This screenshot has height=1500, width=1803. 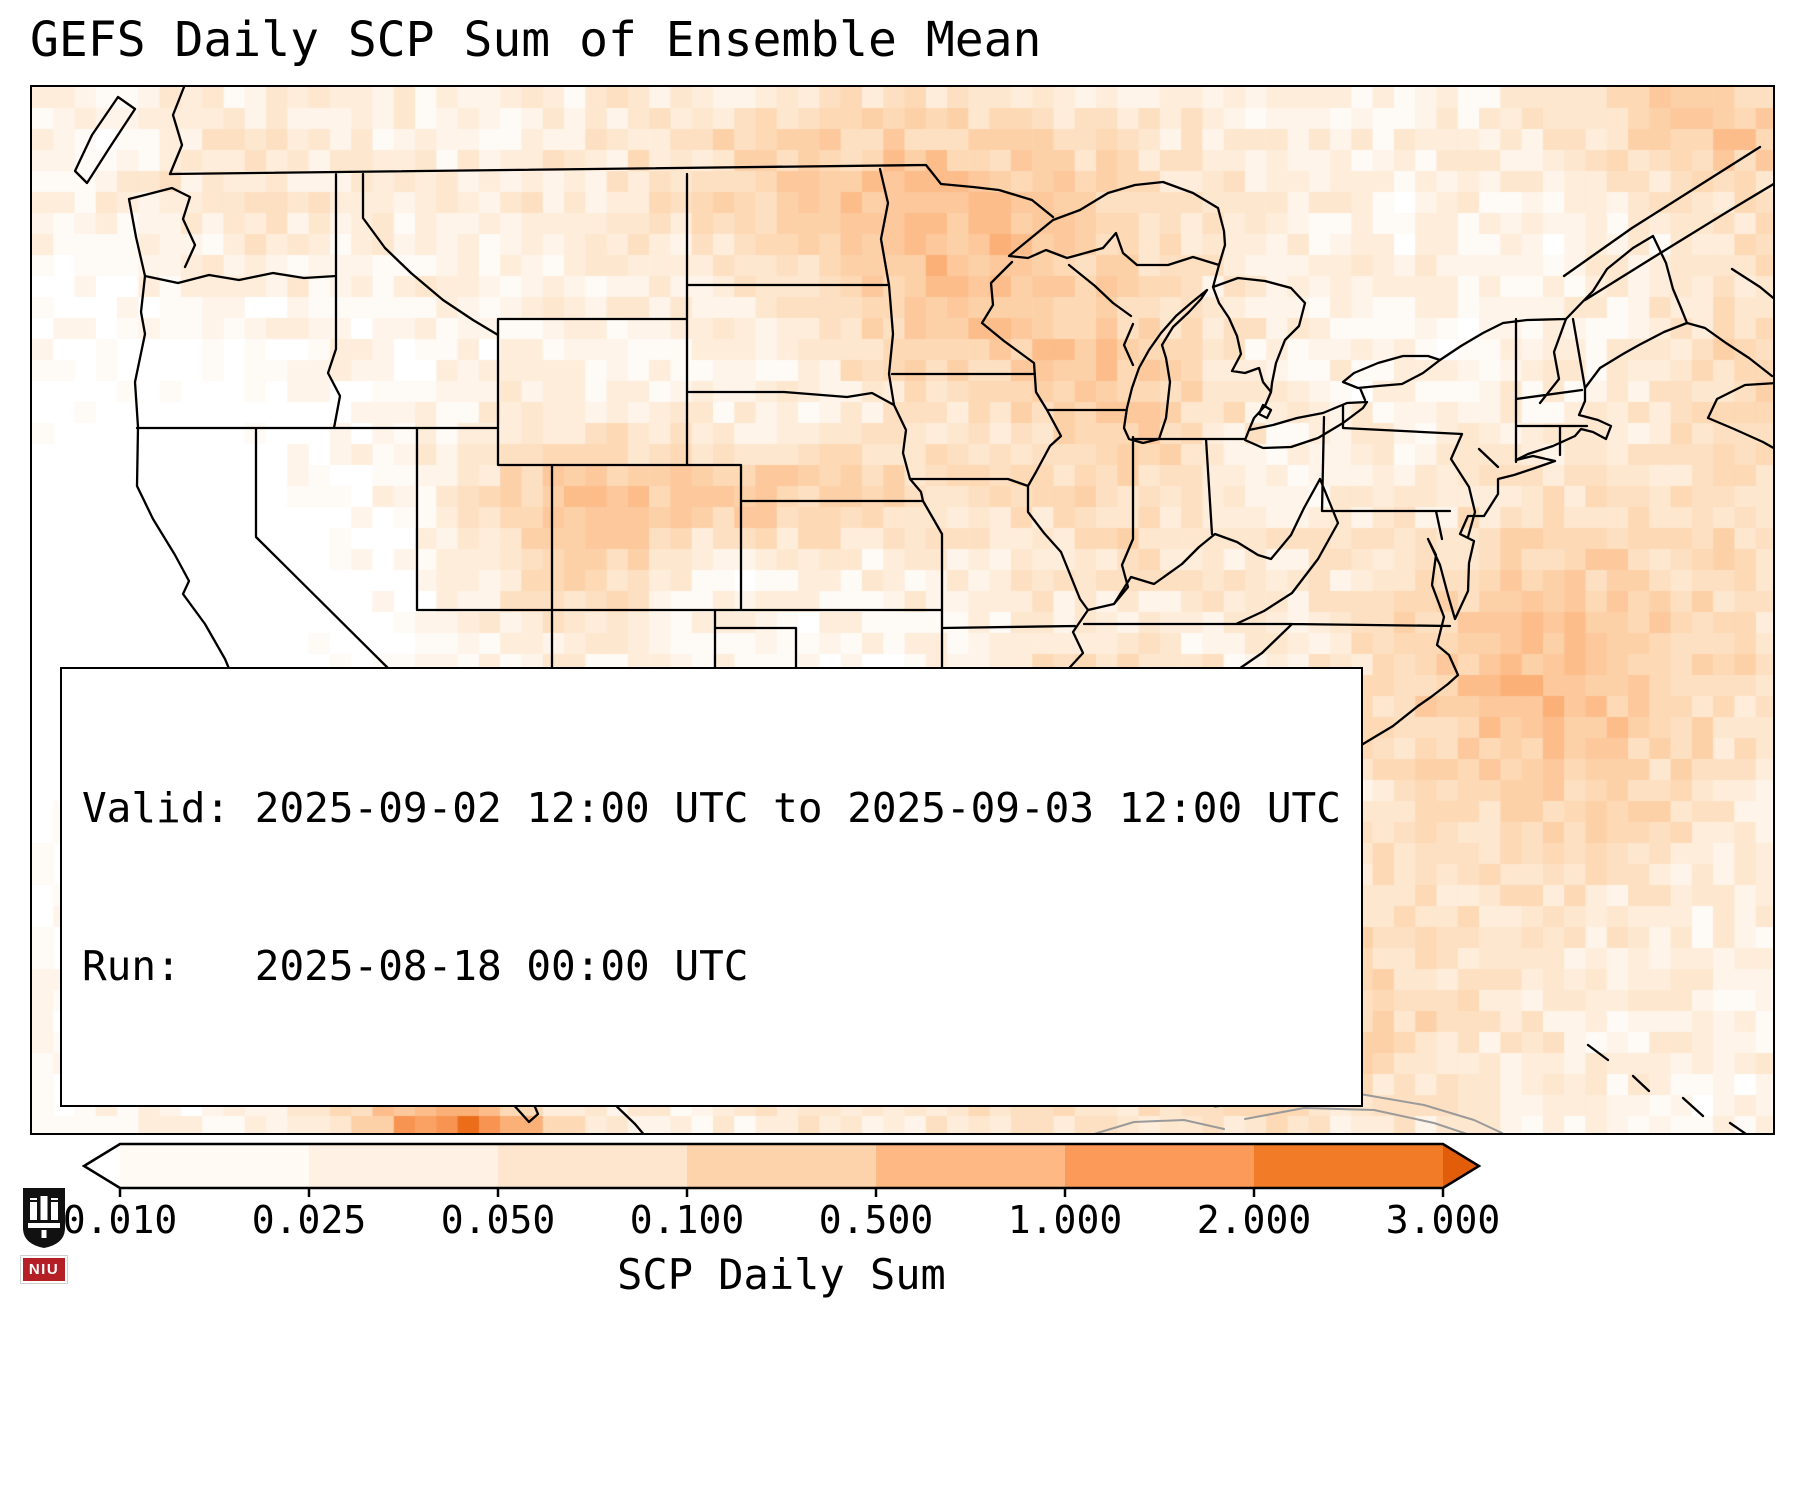 What do you see at coordinates (498, 1220) in the screenshot?
I see `colorbar-tick-label: 0.050` at bounding box center [498, 1220].